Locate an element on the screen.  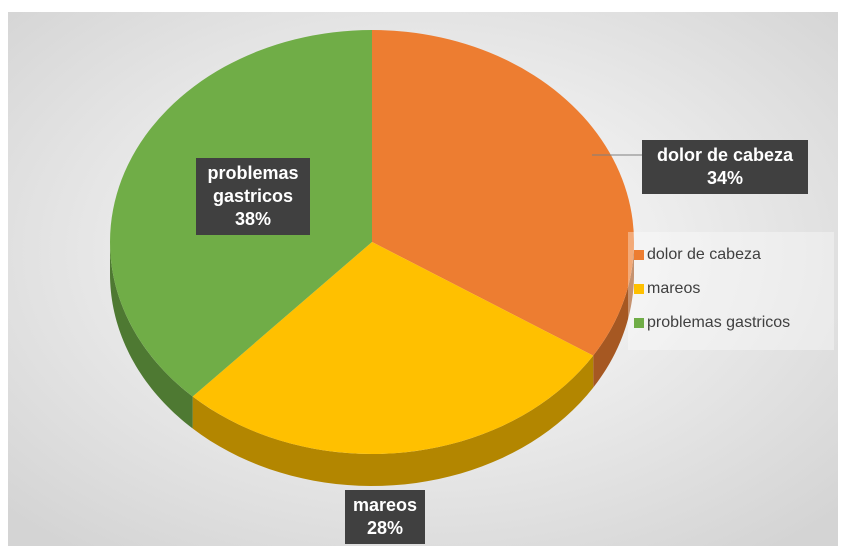
data-label: problemas gastricos 38% is located at coordinates (253, 196).